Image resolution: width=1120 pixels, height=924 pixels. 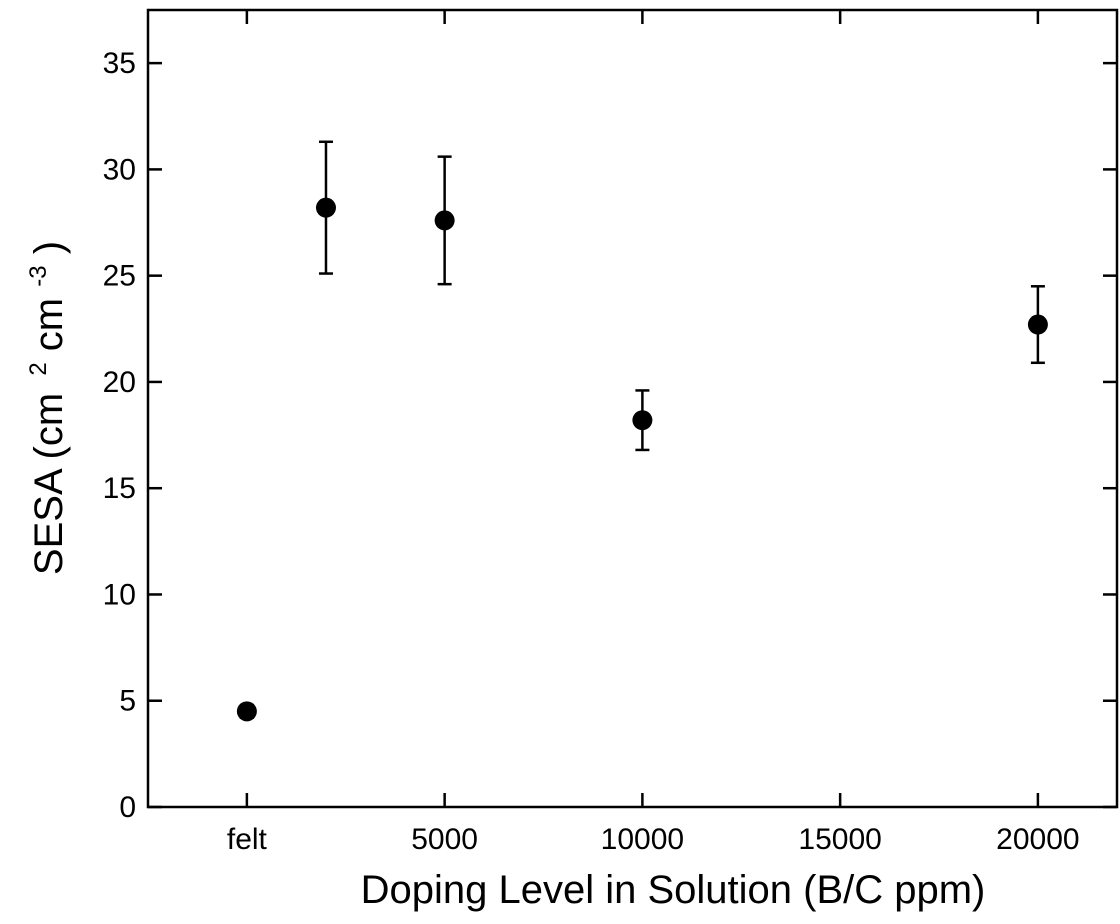 What do you see at coordinates (444, 839) in the screenshot?
I see `x-tick-label: 5000` at bounding box center [444, 839].